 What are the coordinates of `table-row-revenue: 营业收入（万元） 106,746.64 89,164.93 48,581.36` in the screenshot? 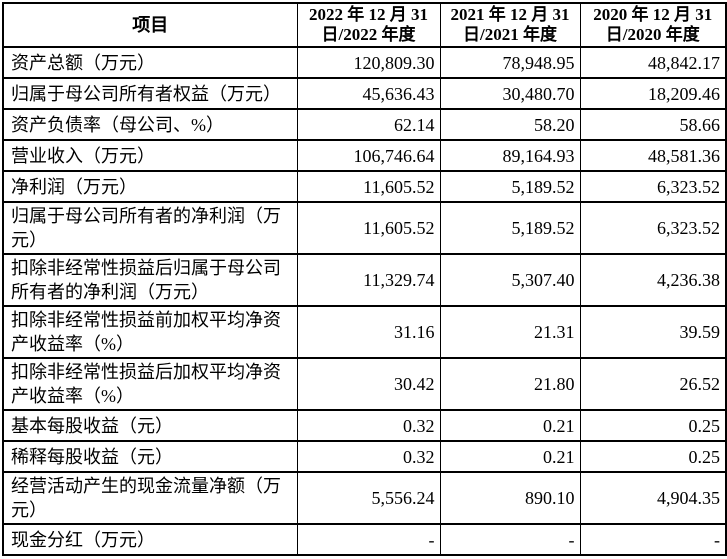 It's located at (364, 155).